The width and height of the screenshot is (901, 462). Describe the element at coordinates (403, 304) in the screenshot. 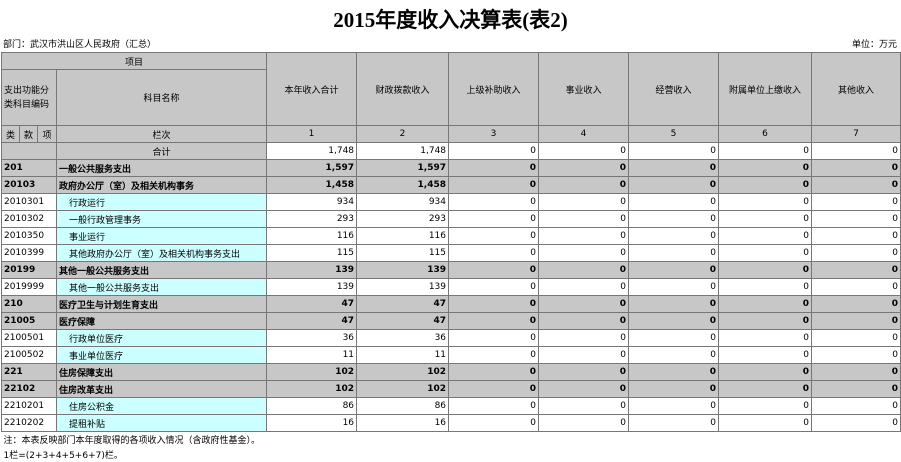

I see `row-value: 47` at that location.